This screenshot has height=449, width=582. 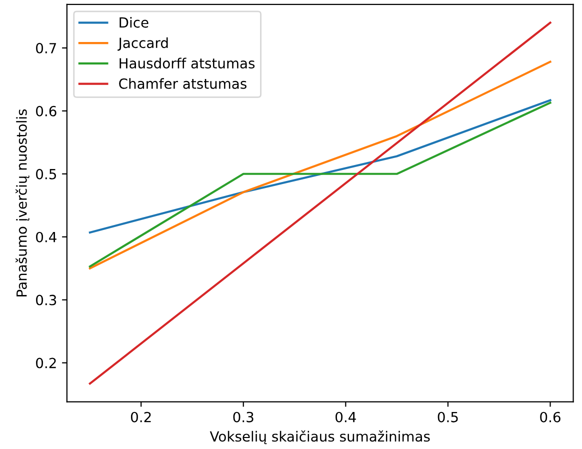 I want to click on x-tick-label: 0.5, so click(x=448, y=417).